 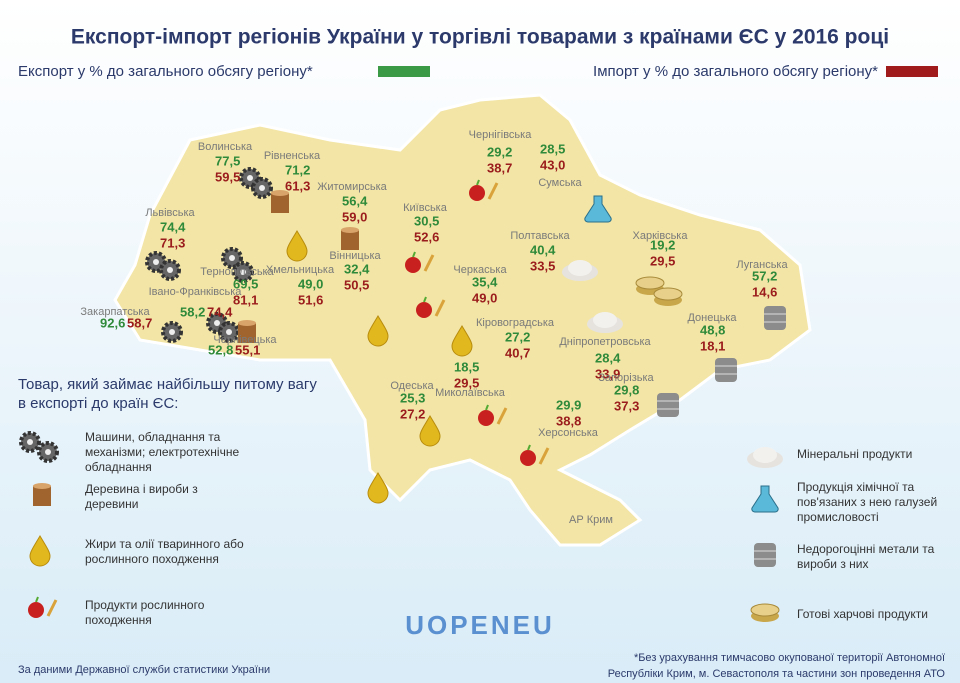 I want to click on import-value: 38,7, so click(x=499, y=167).